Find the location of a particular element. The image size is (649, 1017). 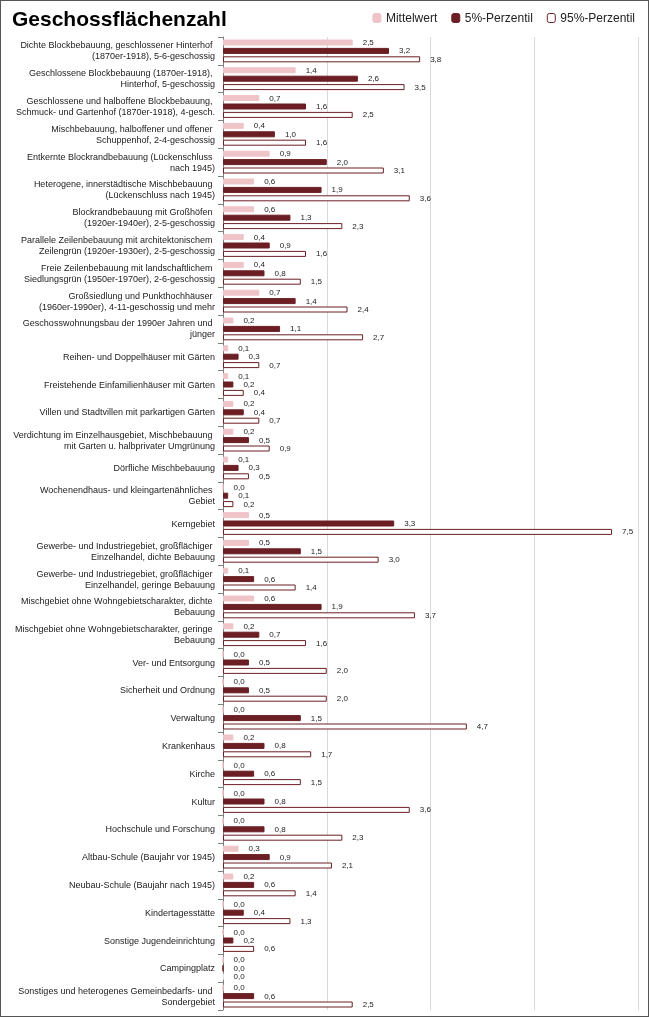

y-tick-label: Freie Zeilenbebauung mit landschaftlichem Siedlungsgrün (1950er-1970er), 2-6-geschossig is located at coordinates (119, 273).